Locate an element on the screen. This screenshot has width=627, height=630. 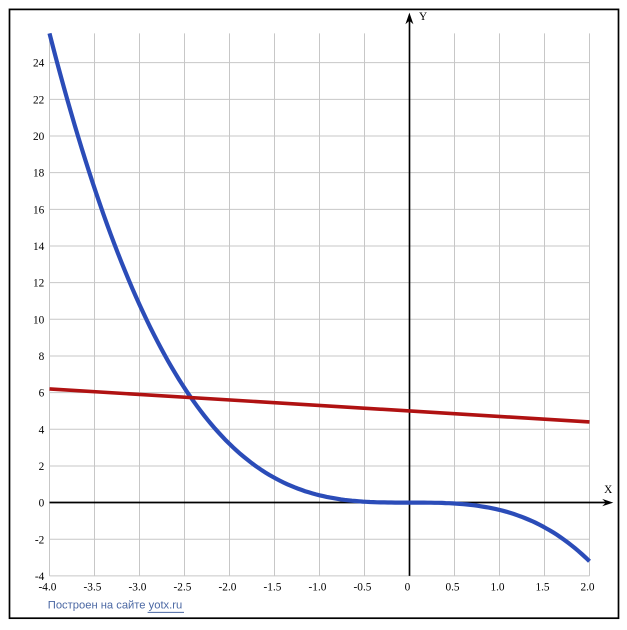
svg-text: -1.0 is located at coordinates (318, 587).